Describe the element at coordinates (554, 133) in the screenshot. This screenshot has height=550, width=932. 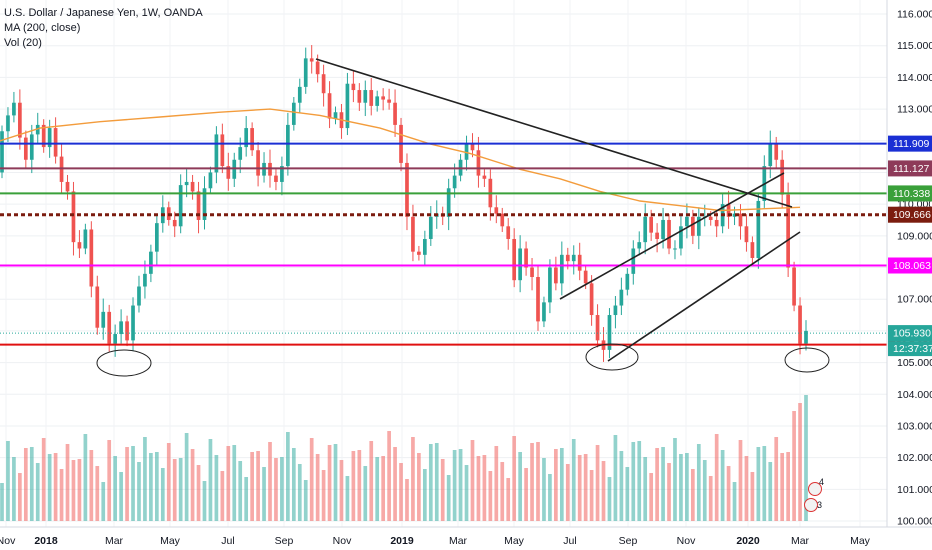
I see `descending-trendline` at that location.